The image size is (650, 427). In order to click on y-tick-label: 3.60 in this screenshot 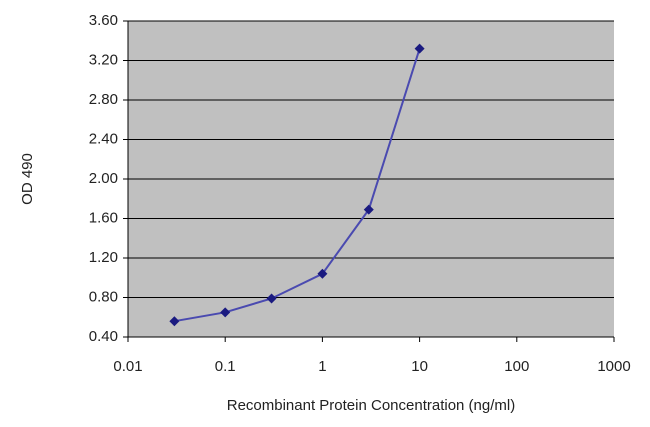, I will do `click(103, 20)`.